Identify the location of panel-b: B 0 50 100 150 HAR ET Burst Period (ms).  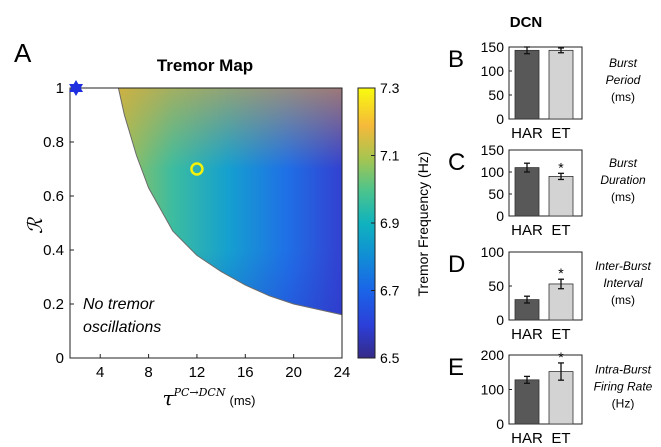
(544, 90).